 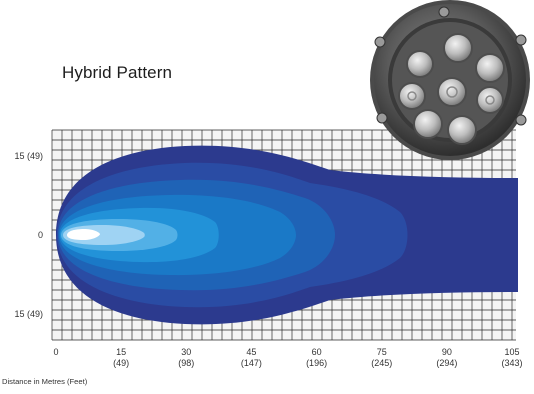 I want to click on x-tick-label: 15, so click(x=121, y=352).